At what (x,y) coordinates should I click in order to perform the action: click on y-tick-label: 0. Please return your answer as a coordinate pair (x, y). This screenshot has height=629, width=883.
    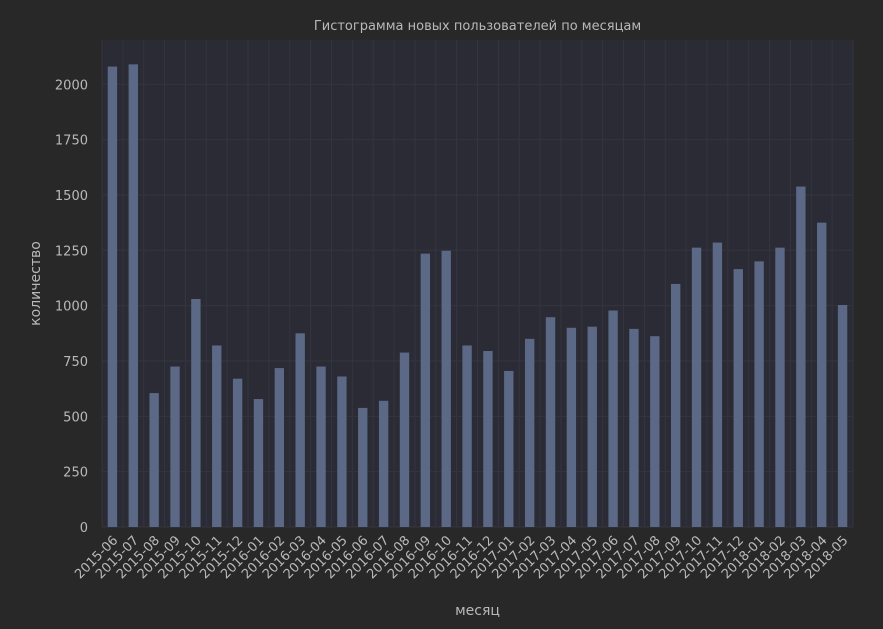
    Looking at the image, I should click on (84, 528).